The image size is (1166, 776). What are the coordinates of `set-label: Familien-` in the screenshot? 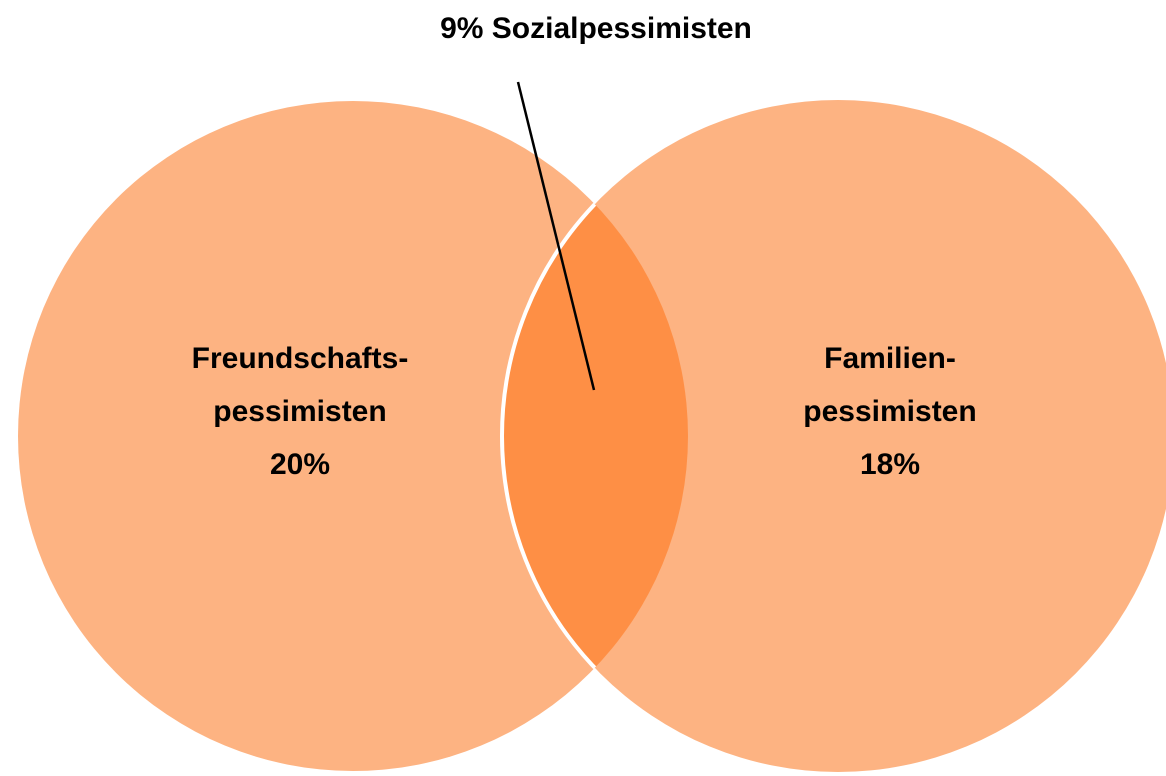 It's located at (890, 358).